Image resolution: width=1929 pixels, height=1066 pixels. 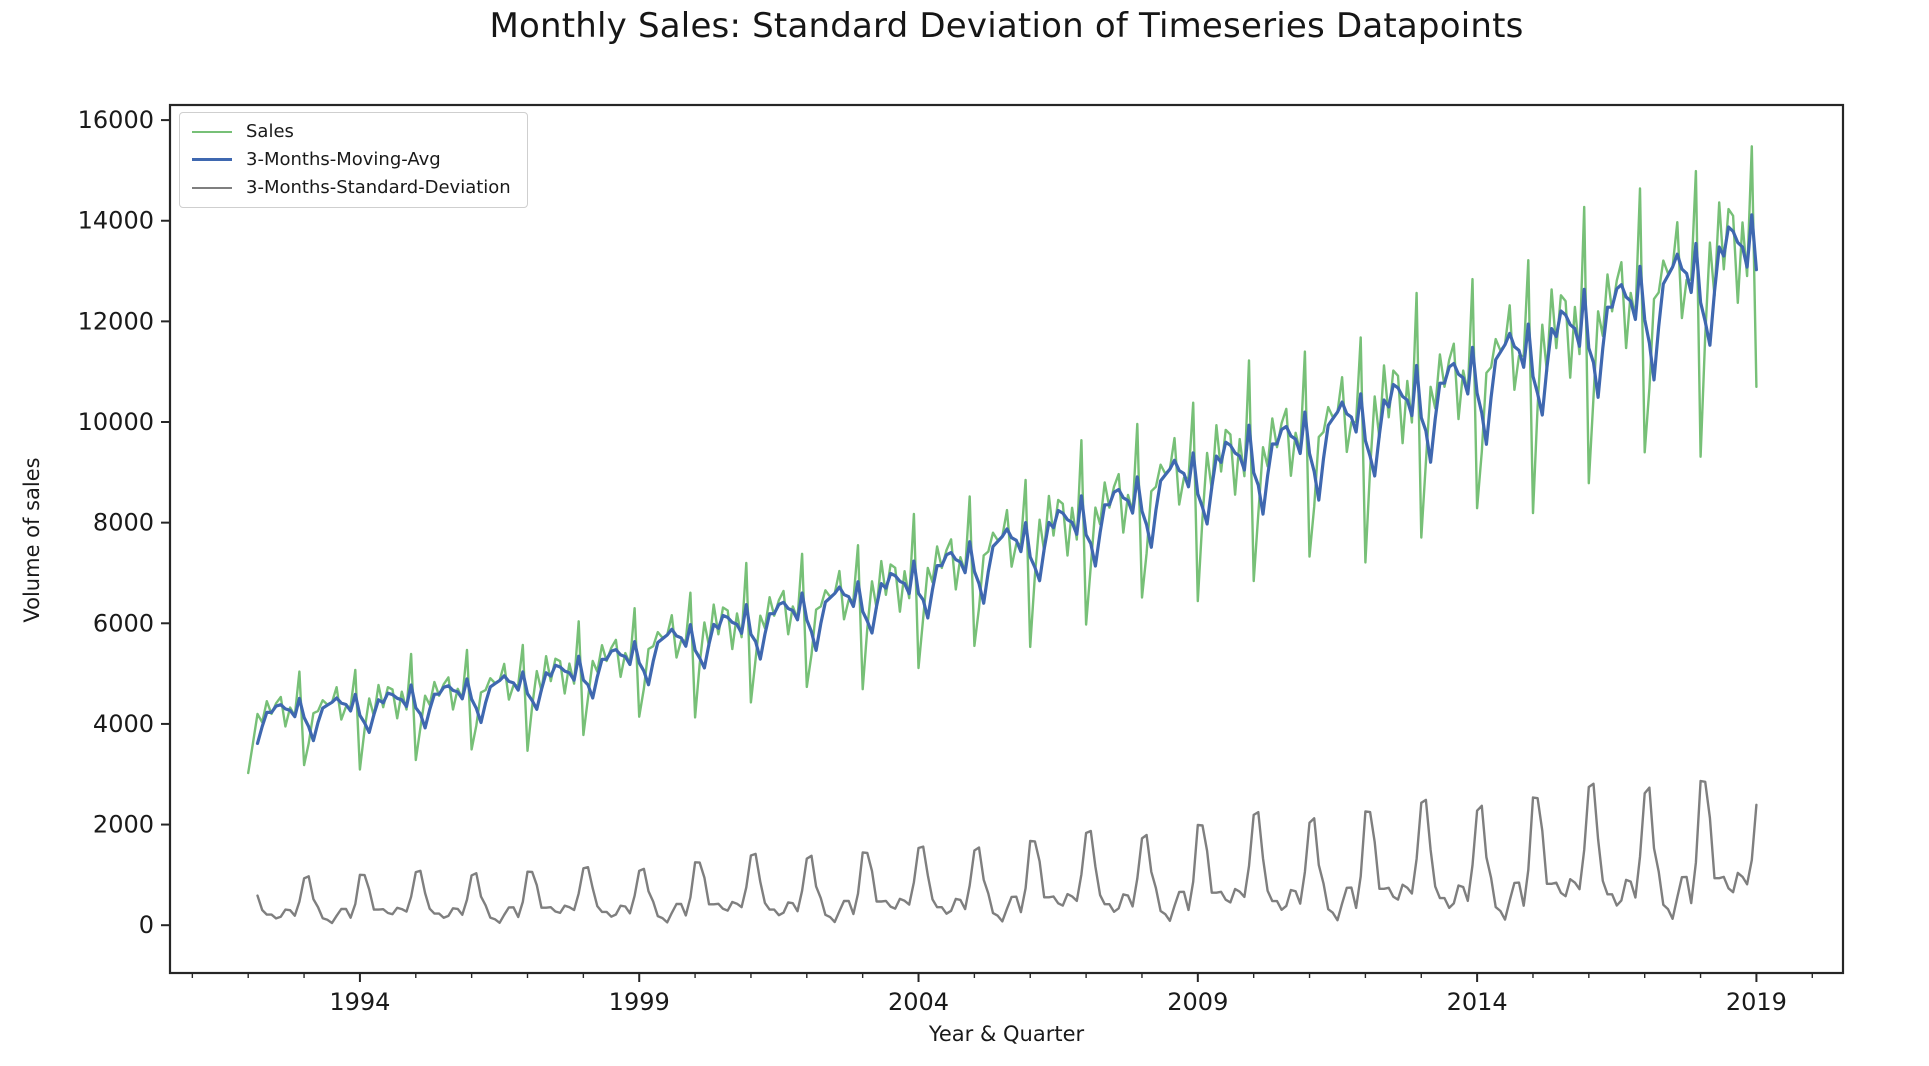 I want to click on y-tick-label: 14000, so click(x=116, y=221).